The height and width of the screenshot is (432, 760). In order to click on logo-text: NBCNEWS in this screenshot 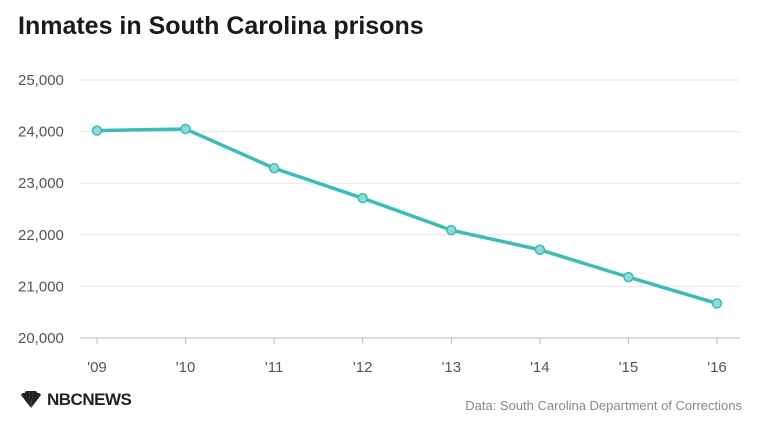, I will do `click(89, 399)`.